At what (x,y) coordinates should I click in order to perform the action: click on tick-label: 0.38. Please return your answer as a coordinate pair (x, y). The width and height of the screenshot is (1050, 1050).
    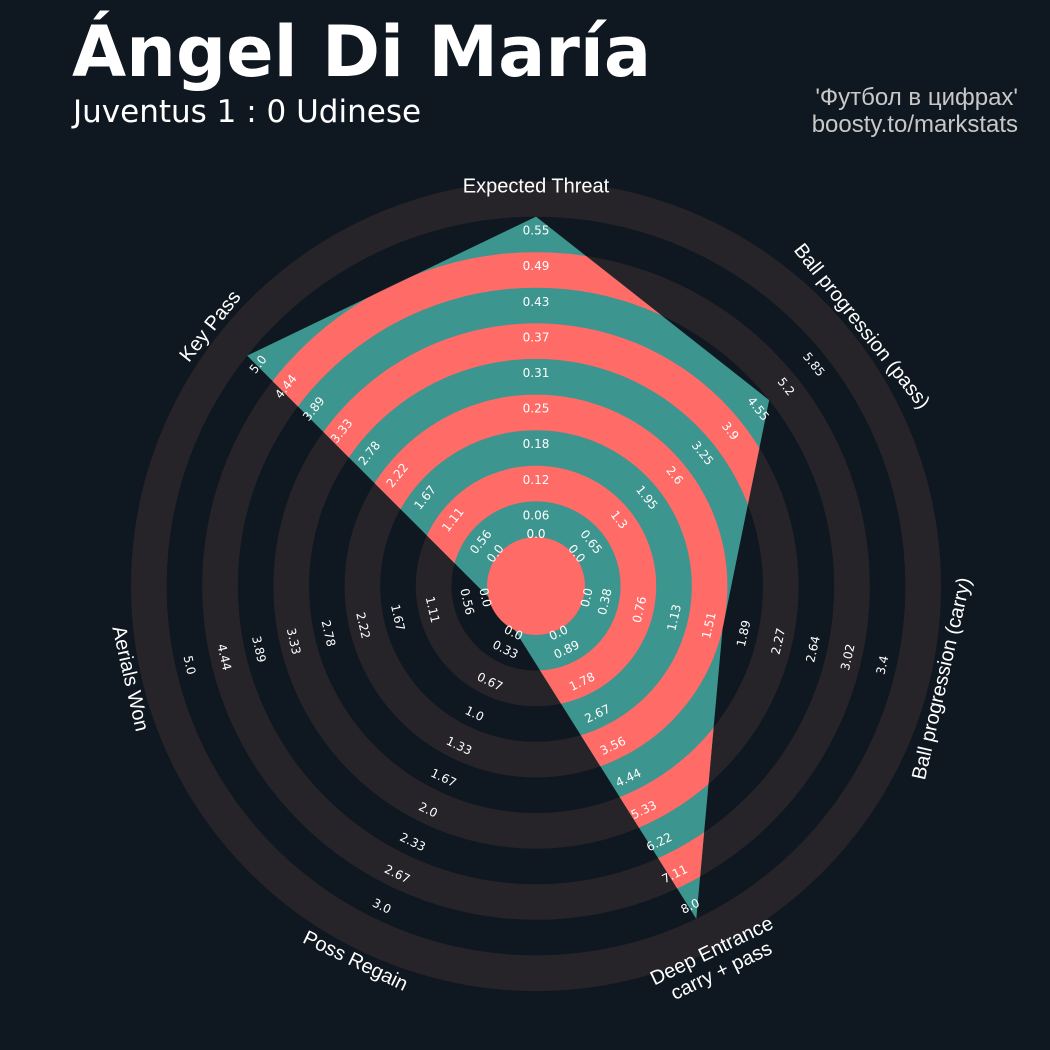
    Looking at the image, I should click on (605, 601).